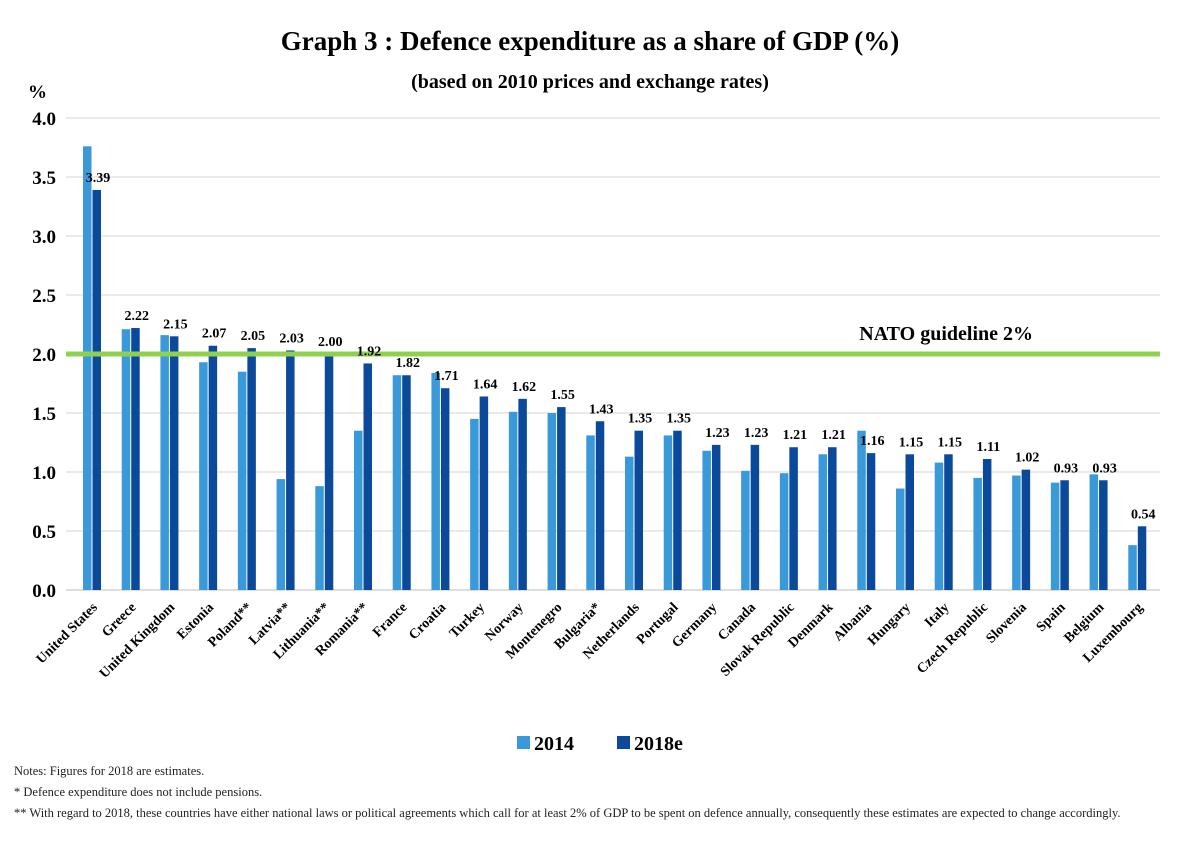  What do you see at coordinates (427, 621) in the screenshot?
I see `category-label: Croatia` at bounding box center [427, 621].